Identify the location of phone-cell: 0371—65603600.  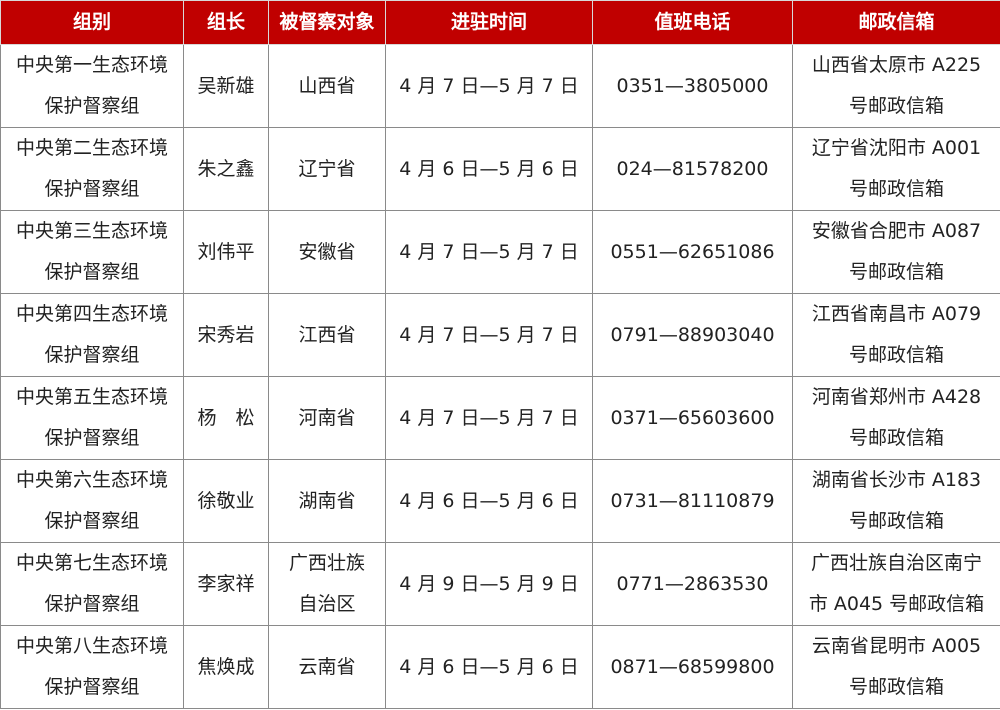
(692, 418).